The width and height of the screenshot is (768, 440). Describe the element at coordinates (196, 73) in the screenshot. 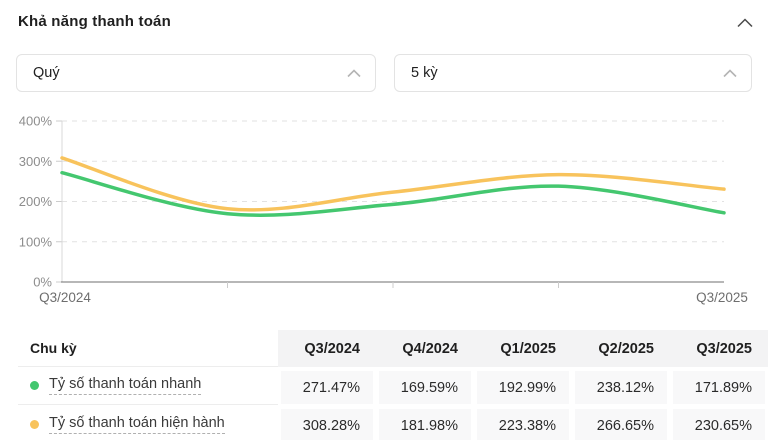

I see `period-dropdown: Quý` at that location.